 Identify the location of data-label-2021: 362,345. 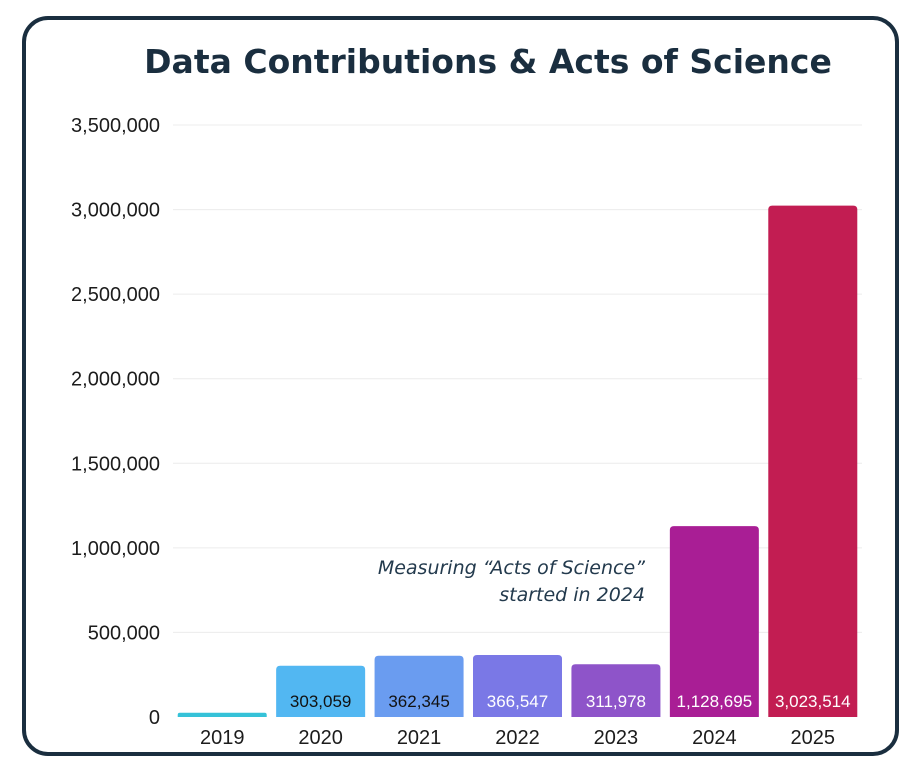
(418, 701).